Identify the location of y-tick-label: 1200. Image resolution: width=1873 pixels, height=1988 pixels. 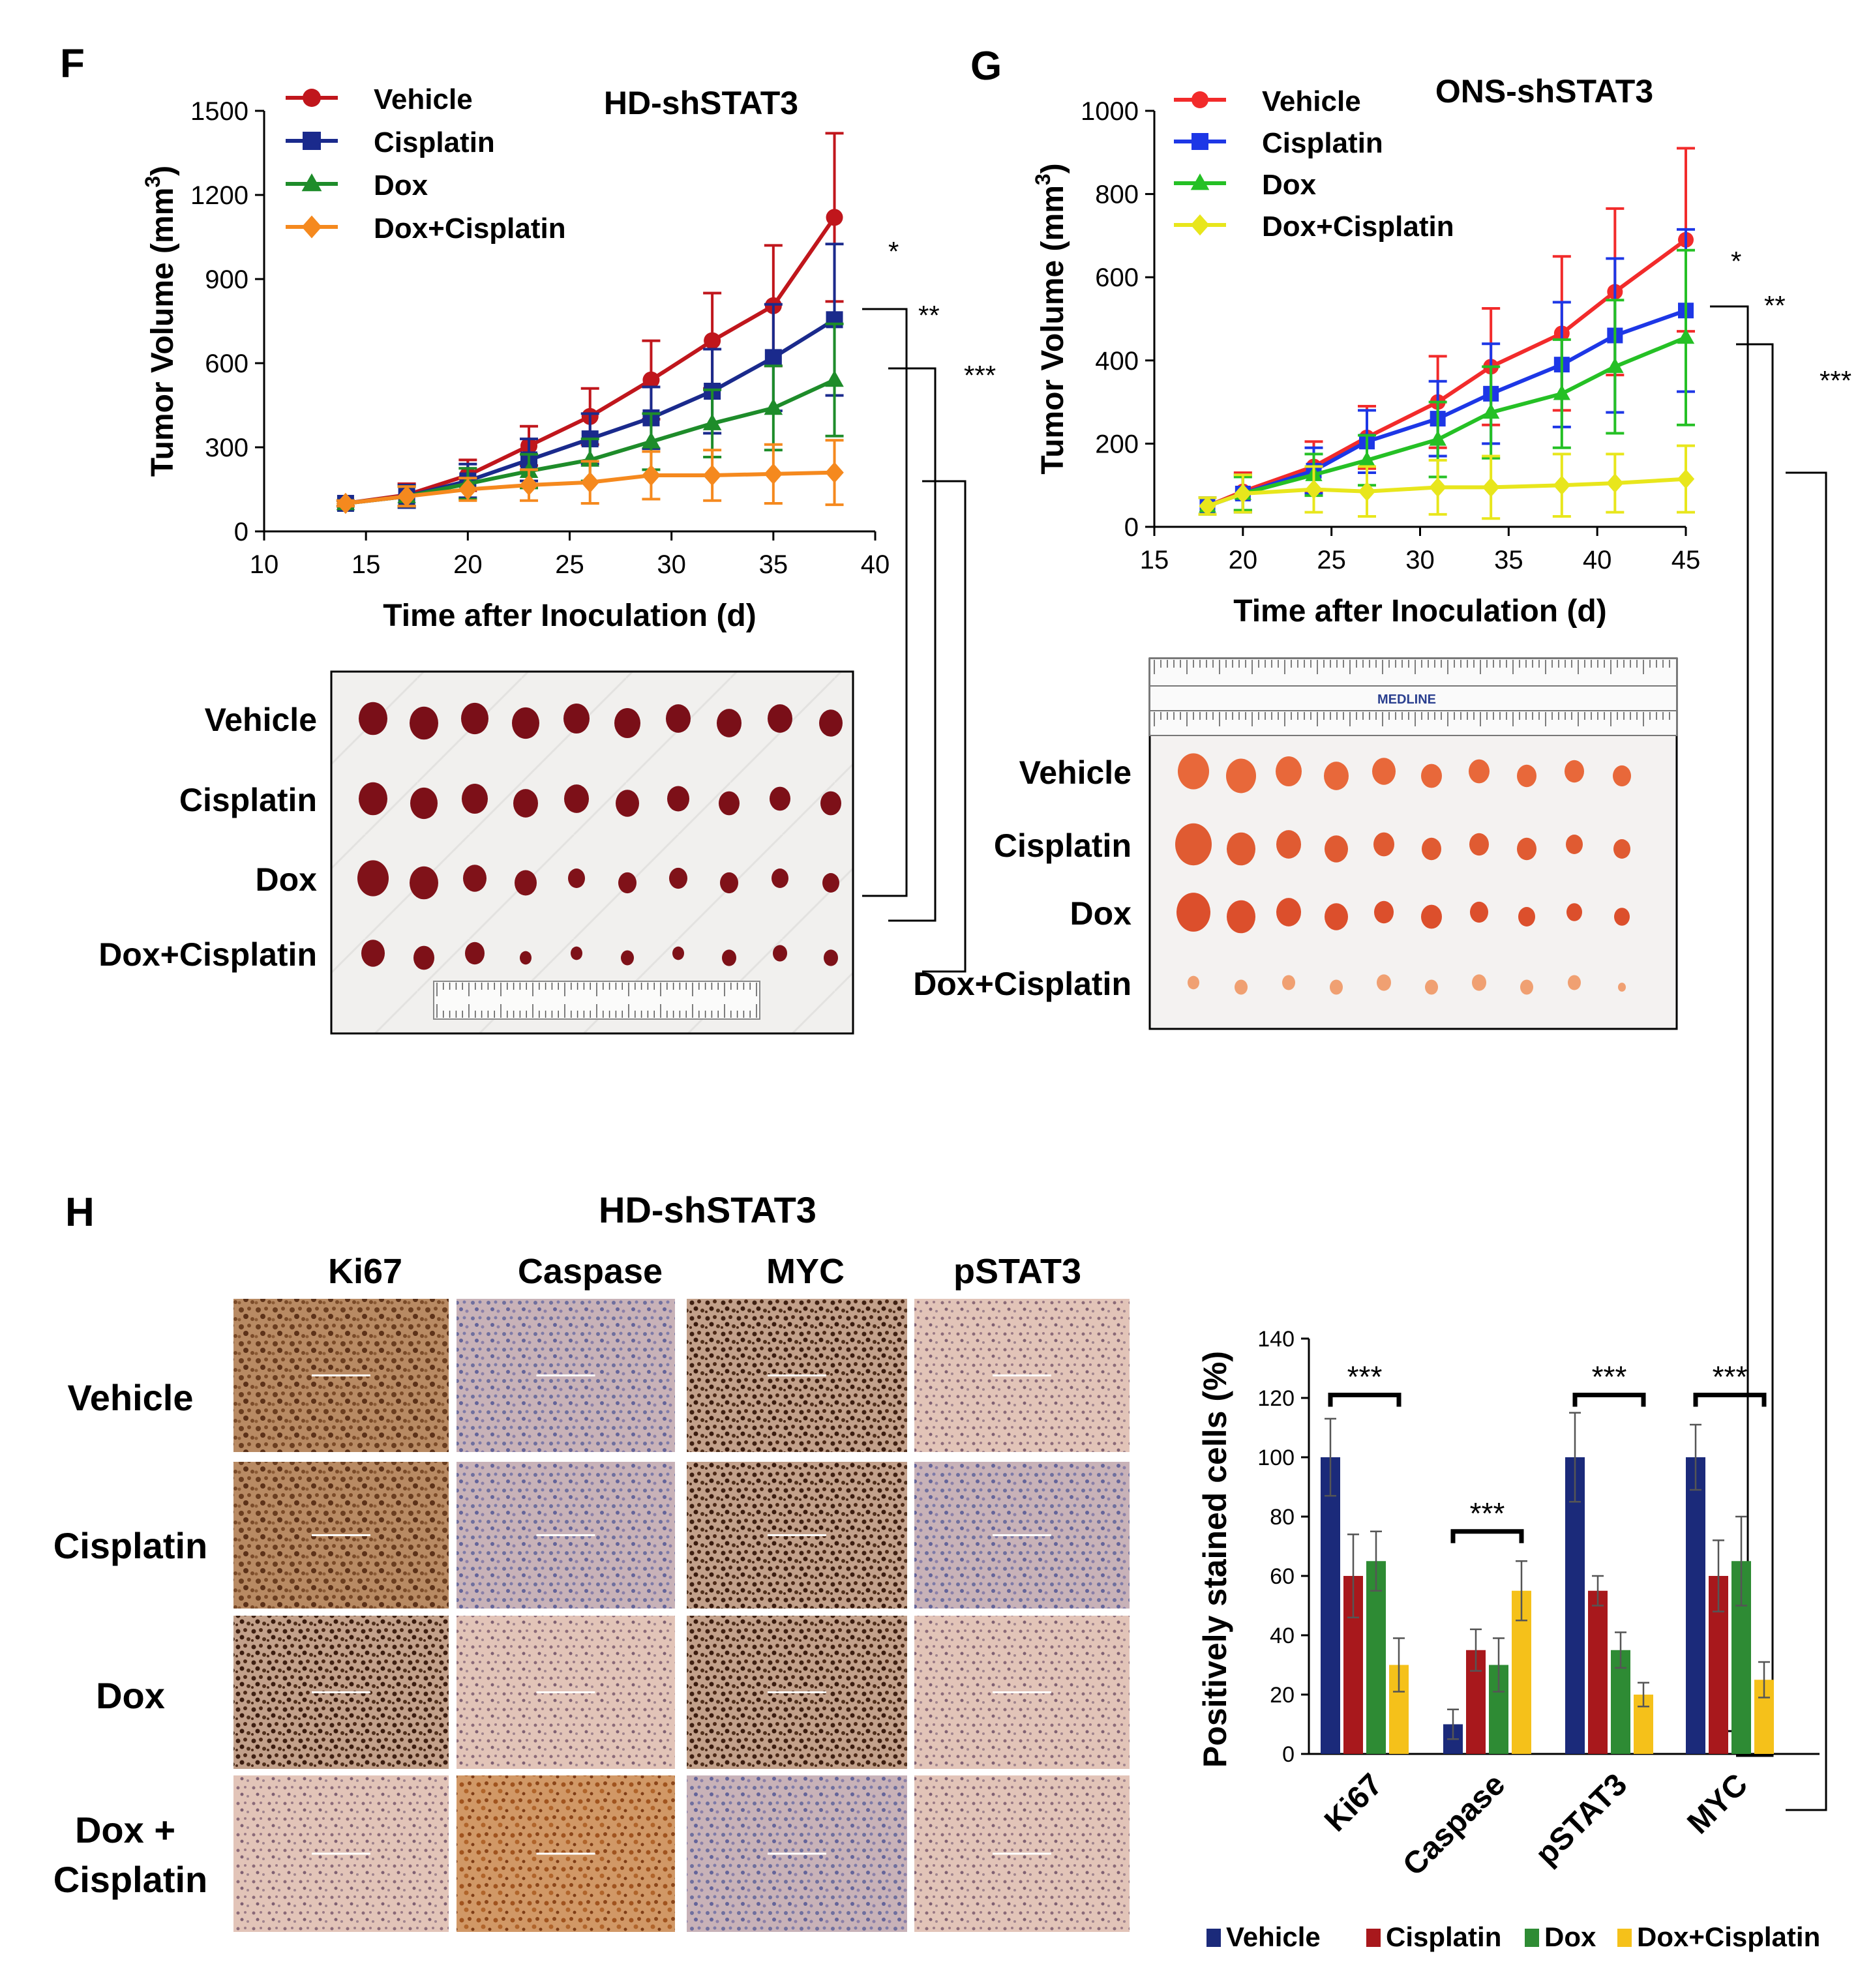
(219, 195).